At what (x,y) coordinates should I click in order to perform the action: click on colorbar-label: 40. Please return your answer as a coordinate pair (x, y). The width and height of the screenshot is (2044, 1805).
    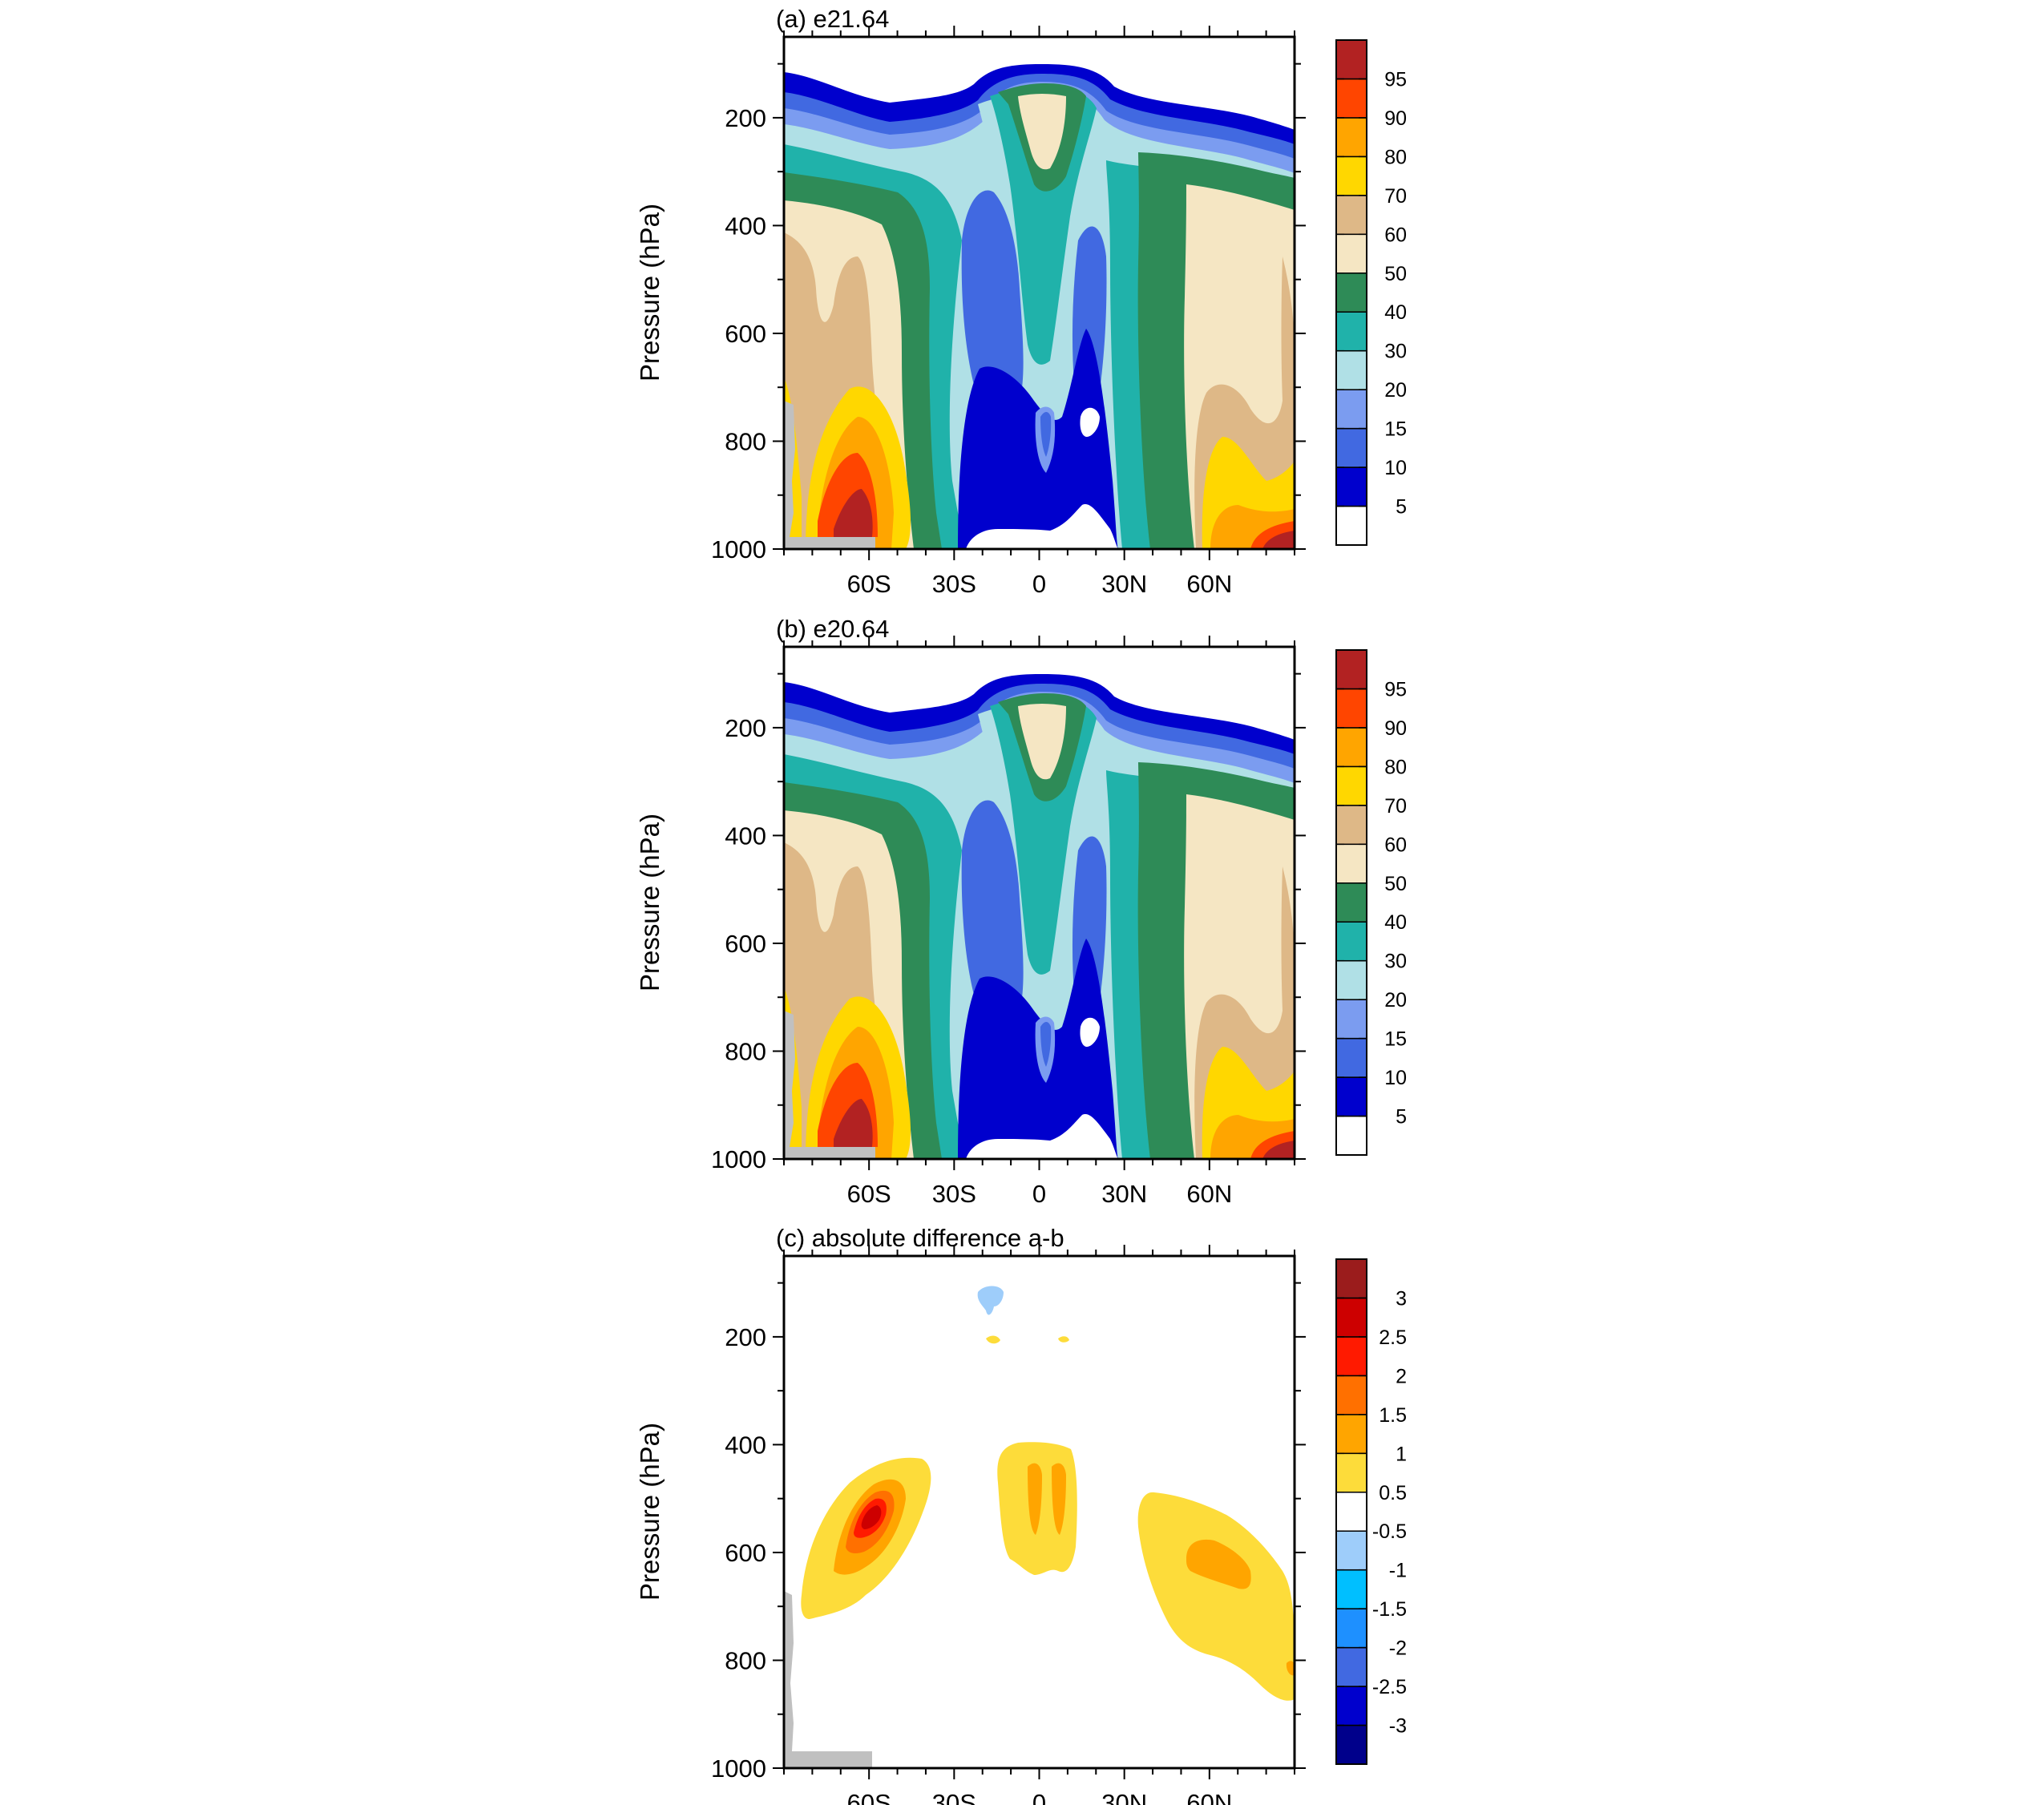
    Looking at the image, I should click on (1395, 923).